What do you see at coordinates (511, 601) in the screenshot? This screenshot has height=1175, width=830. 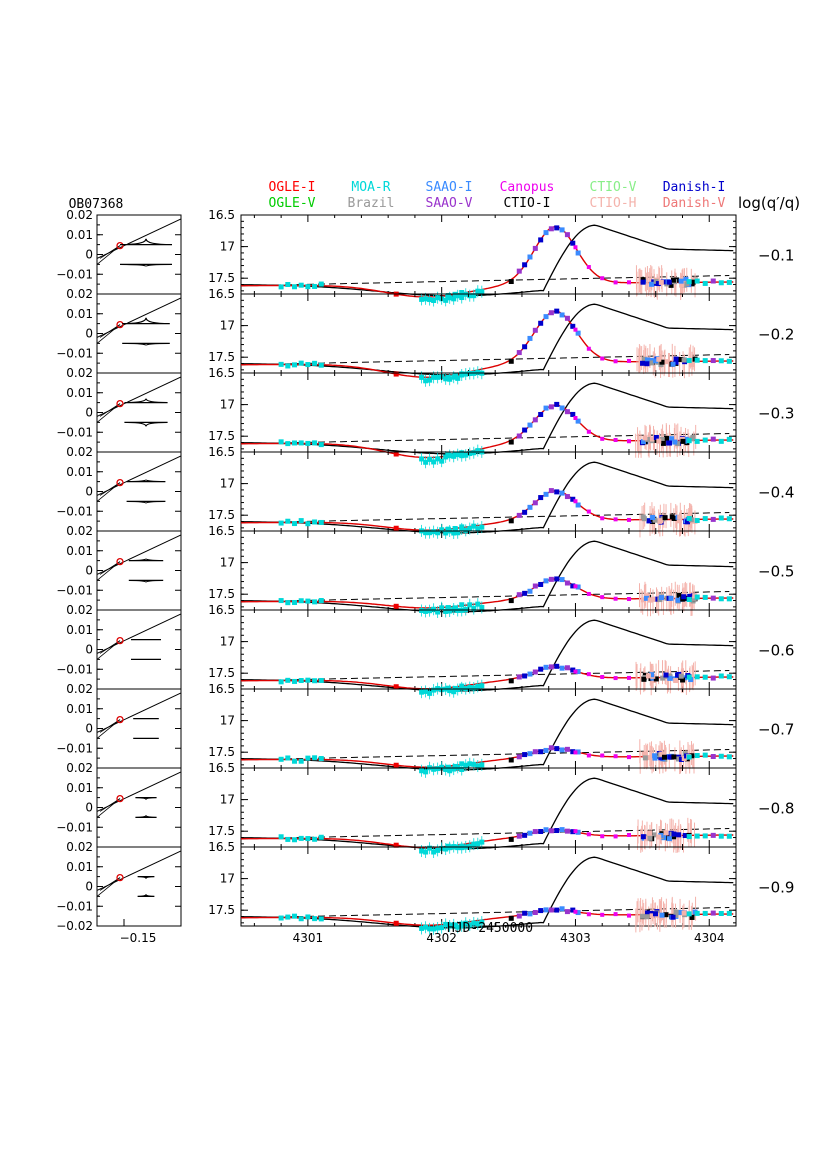 I see `data-point-ctio` at bounding box center [511, 601].